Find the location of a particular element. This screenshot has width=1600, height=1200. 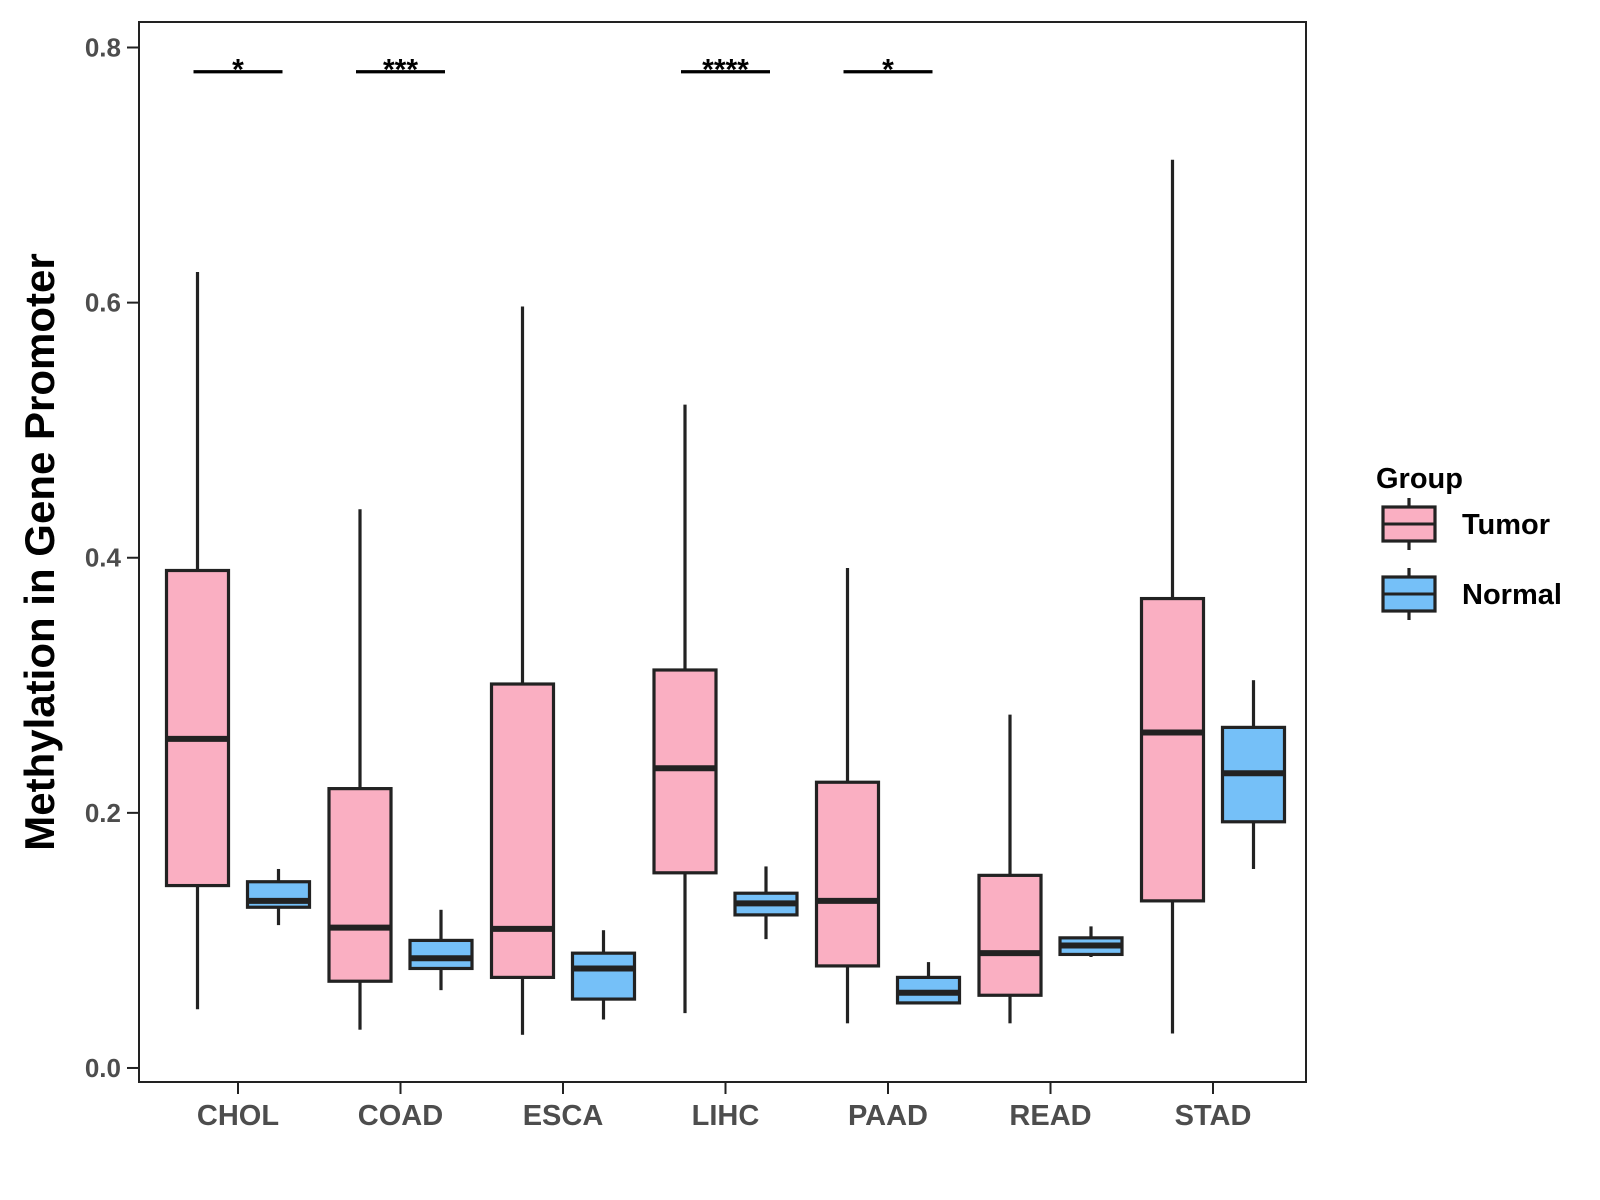

box-tumor-lihc is located at coordinates (685, 709).